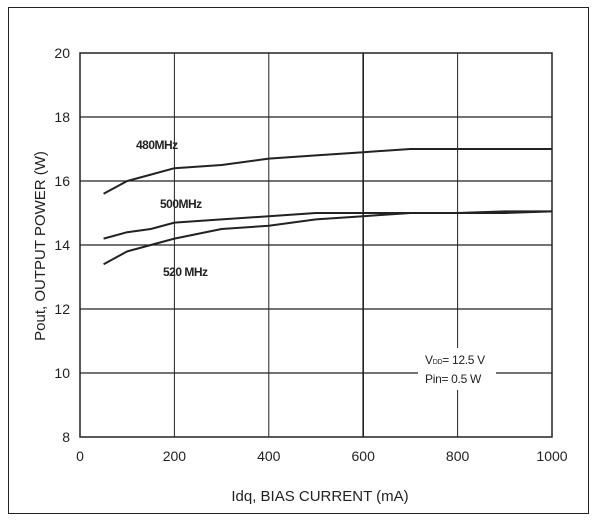 The width and height of the screenshot is (599, 523). Describe the element at coordinates (458, 456) in the screenshot. I see `x-tick-label: 800` at that location.